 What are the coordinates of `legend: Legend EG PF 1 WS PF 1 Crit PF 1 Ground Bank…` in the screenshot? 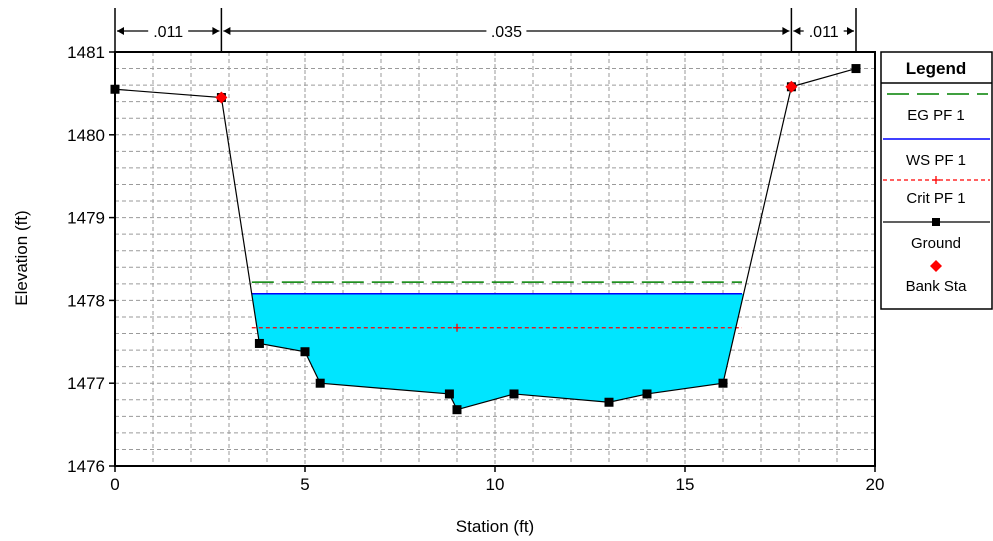 It's located at (936, 180).